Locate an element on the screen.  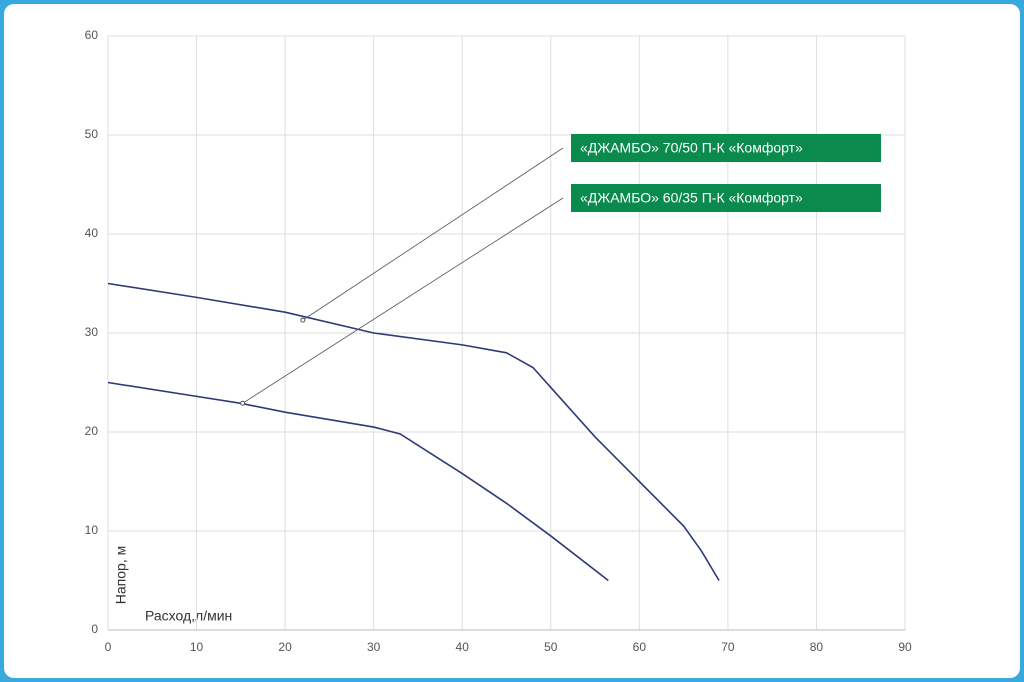
series-line is located at coordinates (358, 481).